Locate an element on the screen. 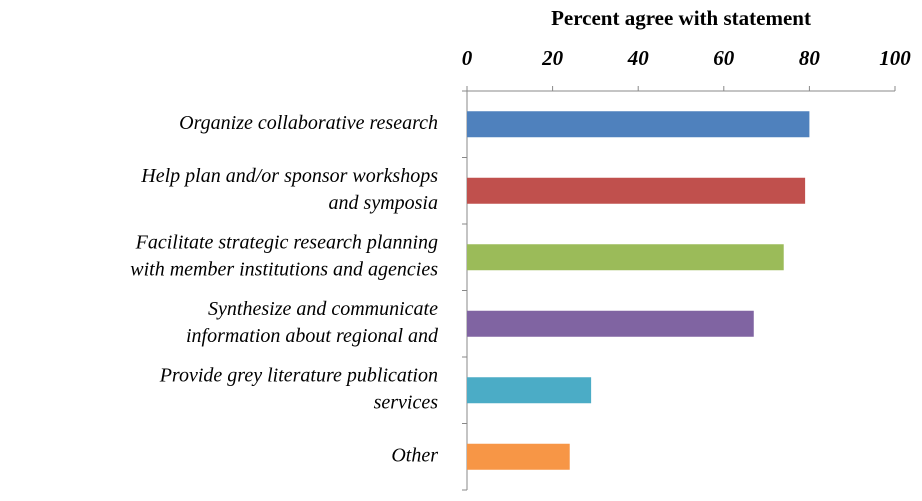  x-tick-label: 60 is located at coordinates (724, 58).